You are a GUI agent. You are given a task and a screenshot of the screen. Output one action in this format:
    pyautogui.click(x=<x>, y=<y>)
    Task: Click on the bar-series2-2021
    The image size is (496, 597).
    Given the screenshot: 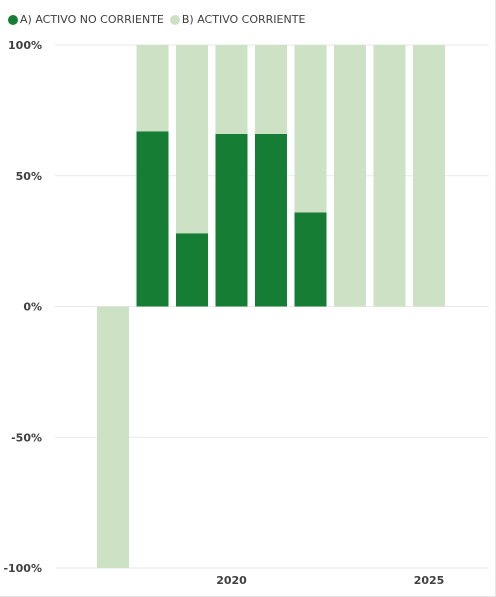 What is the action you would take?
    pyautogui.click(x=271, y=89)
    